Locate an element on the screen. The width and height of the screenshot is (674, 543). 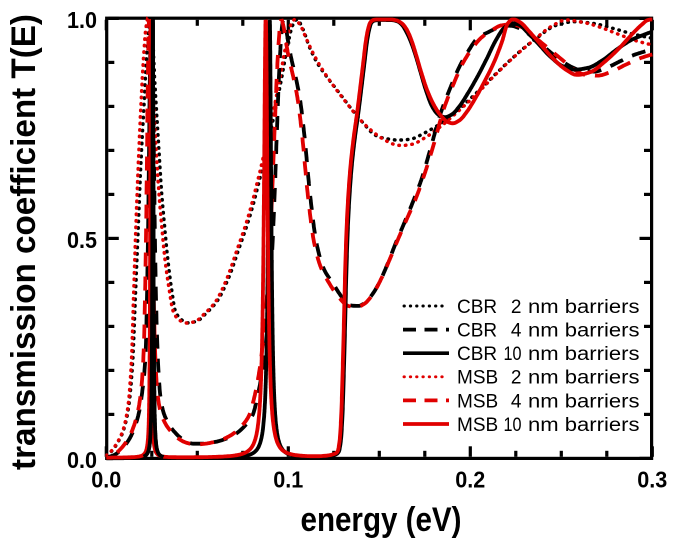
svg-text: 0.5 is located at coordinates (82, 240).